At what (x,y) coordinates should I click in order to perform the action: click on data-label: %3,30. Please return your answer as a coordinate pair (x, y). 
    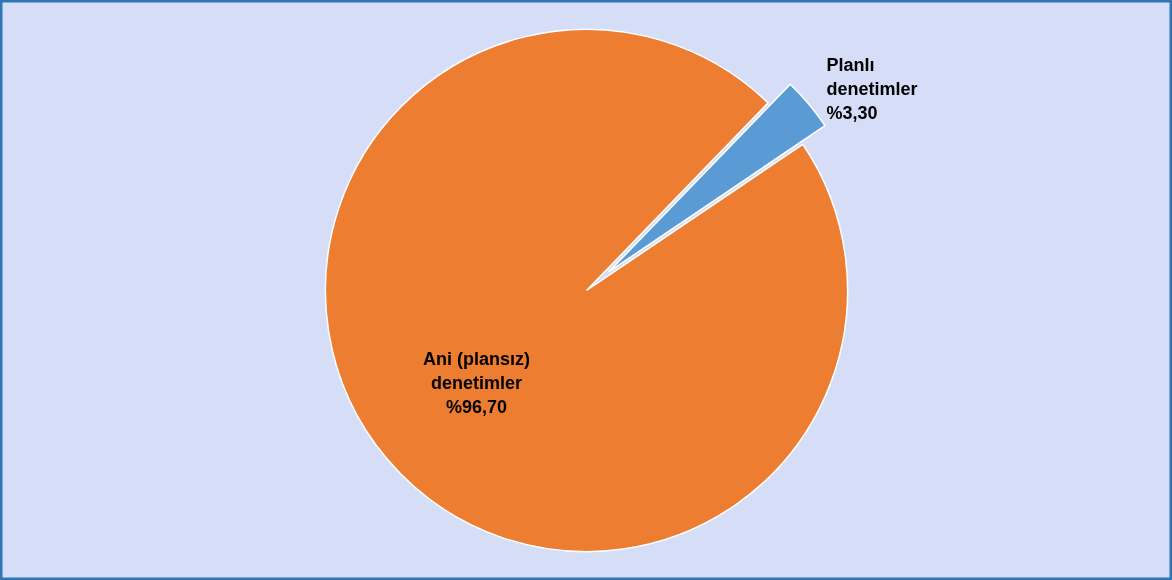
    Looking at the image, I should click on (852, 113).